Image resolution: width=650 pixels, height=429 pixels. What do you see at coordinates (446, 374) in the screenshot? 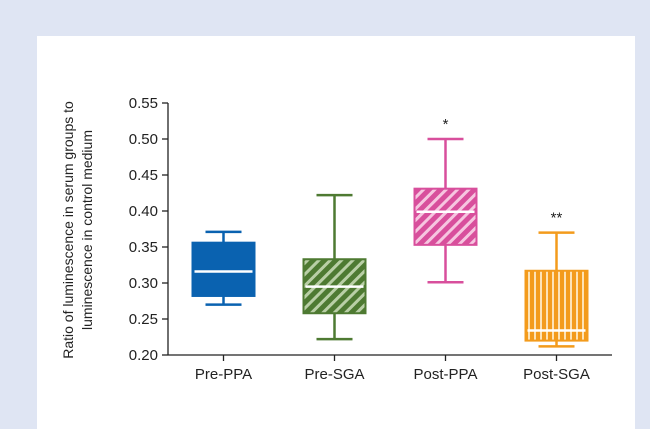
I see `x-tick-label: Post-PPA` at bounding box center [446, 374].